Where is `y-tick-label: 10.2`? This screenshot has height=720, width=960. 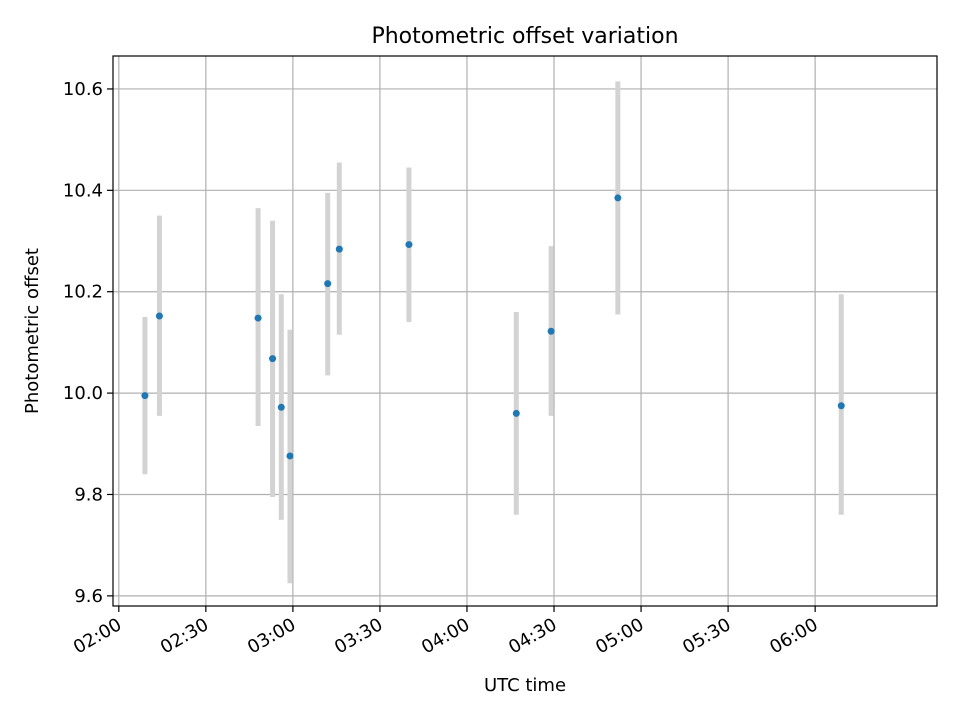 y-tick-label: 10.2 is located at coordinates (83, 292).